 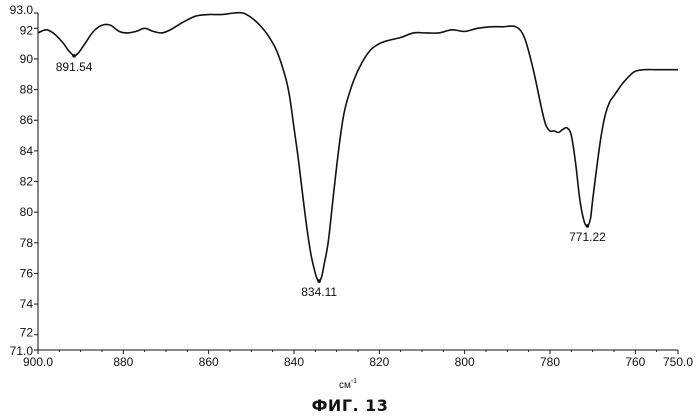 What do you see at coordinates (27, 30) in the screenshot?
I see `y-tick-label: 92` at bounding box center [27, 30].